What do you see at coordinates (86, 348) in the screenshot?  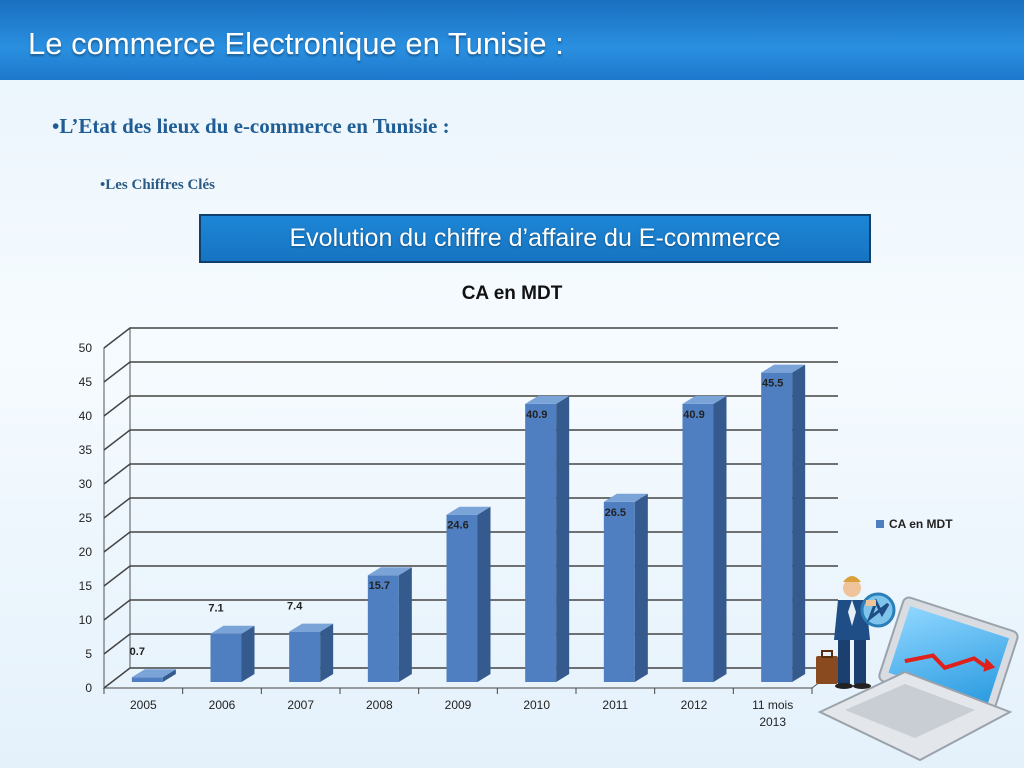 I see `y-tick-label: 50` at bounding box center [86, 348].